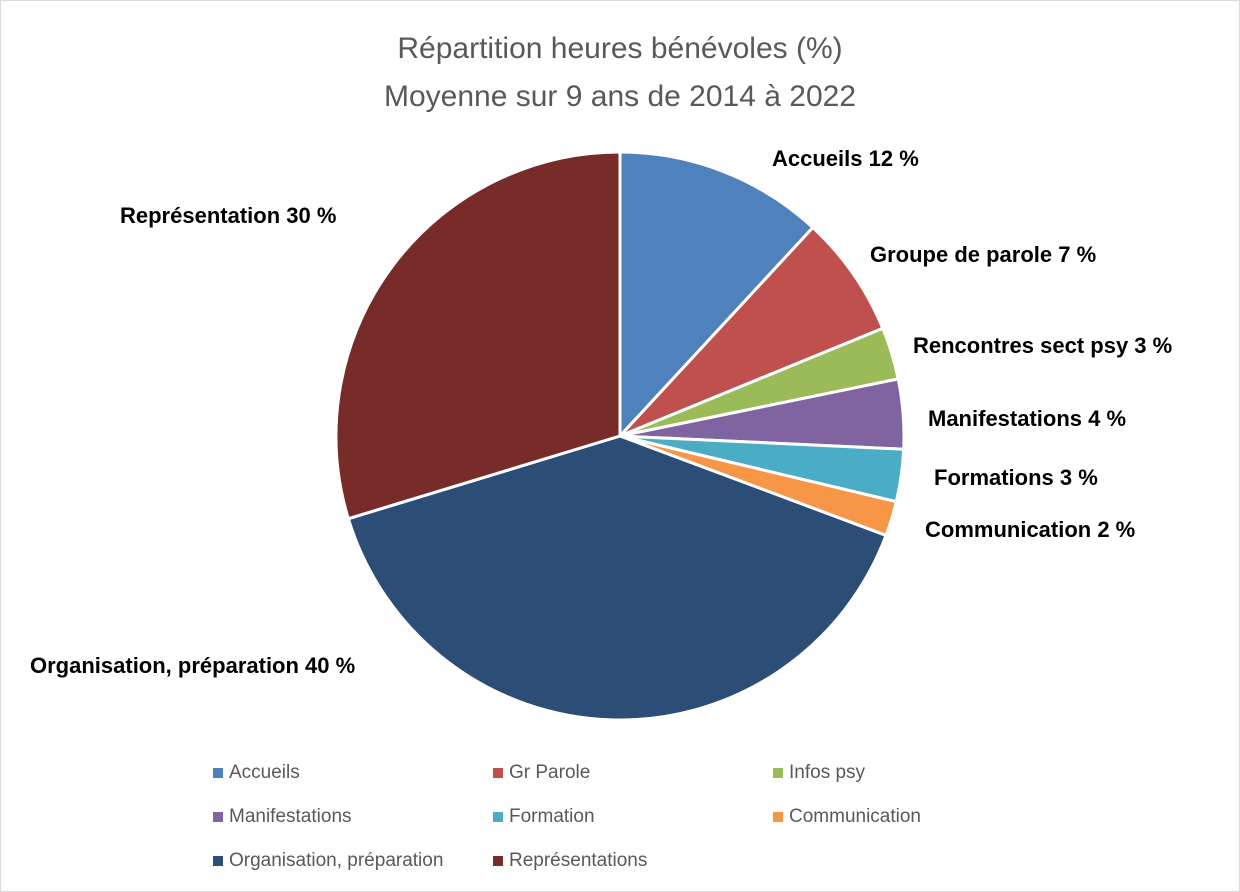 This screenshot has height=892, width=1240. I want to click on chart-title: Répartition heures bénévoles (%), so click(619, 48).